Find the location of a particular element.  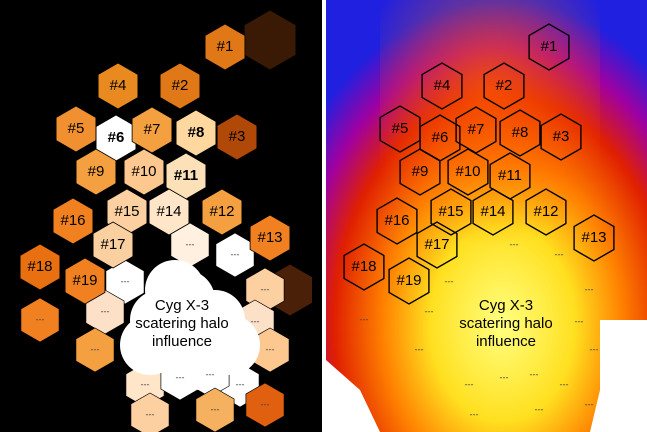

cell-label: #18 is located at coordinates (363, 266).